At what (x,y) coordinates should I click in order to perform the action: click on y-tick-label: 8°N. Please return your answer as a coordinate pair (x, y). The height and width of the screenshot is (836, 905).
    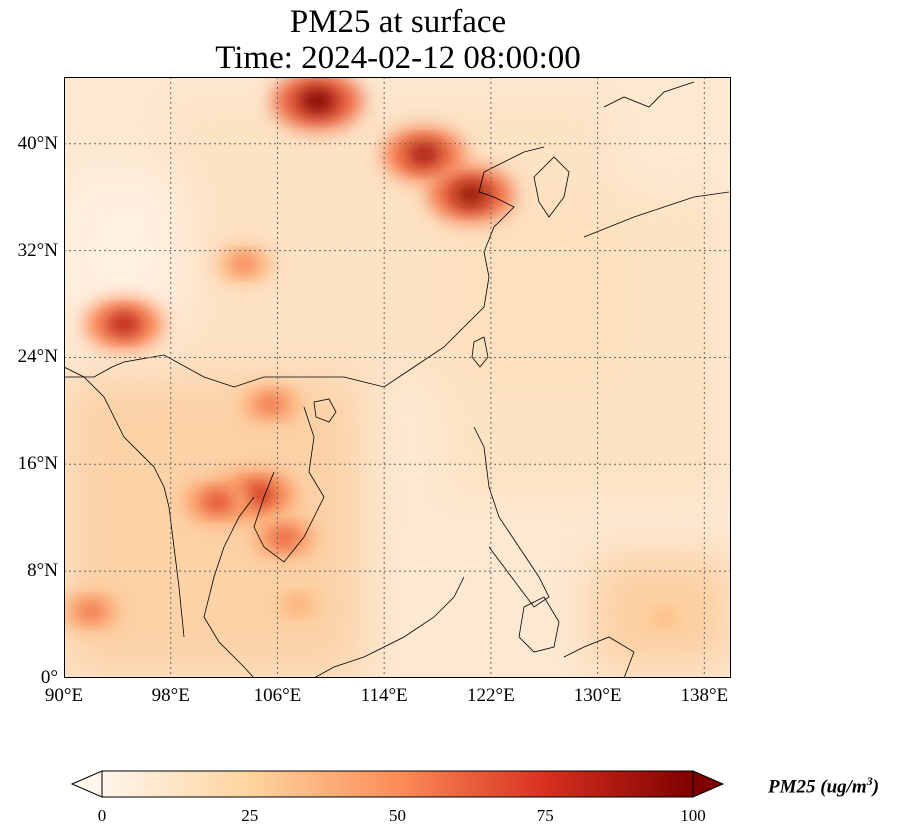
    Looking at the image, I should click on (42, 571).